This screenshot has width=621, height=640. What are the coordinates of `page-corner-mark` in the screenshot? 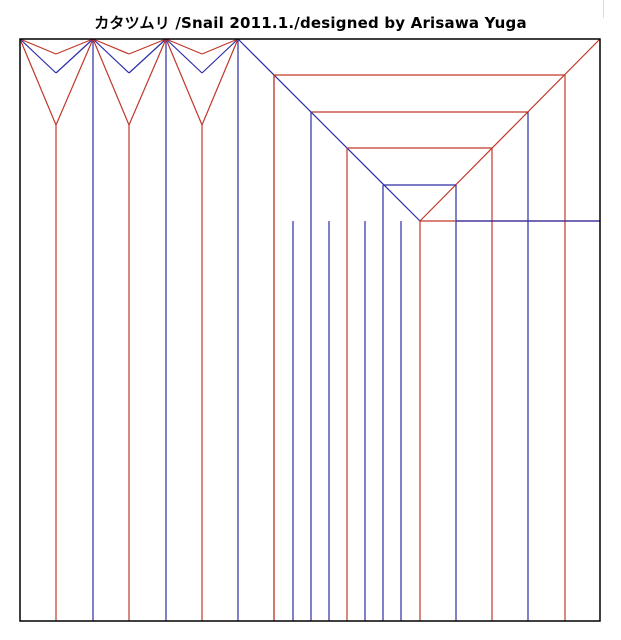 It's located at (612, 9).